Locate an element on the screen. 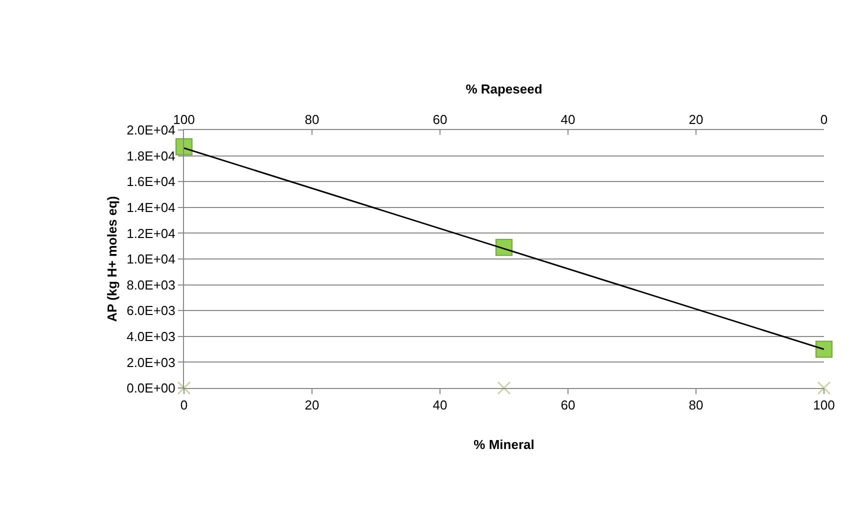 The image size is (860, 512). x2-tick-label: 0 is located at coordinates (824, 119).